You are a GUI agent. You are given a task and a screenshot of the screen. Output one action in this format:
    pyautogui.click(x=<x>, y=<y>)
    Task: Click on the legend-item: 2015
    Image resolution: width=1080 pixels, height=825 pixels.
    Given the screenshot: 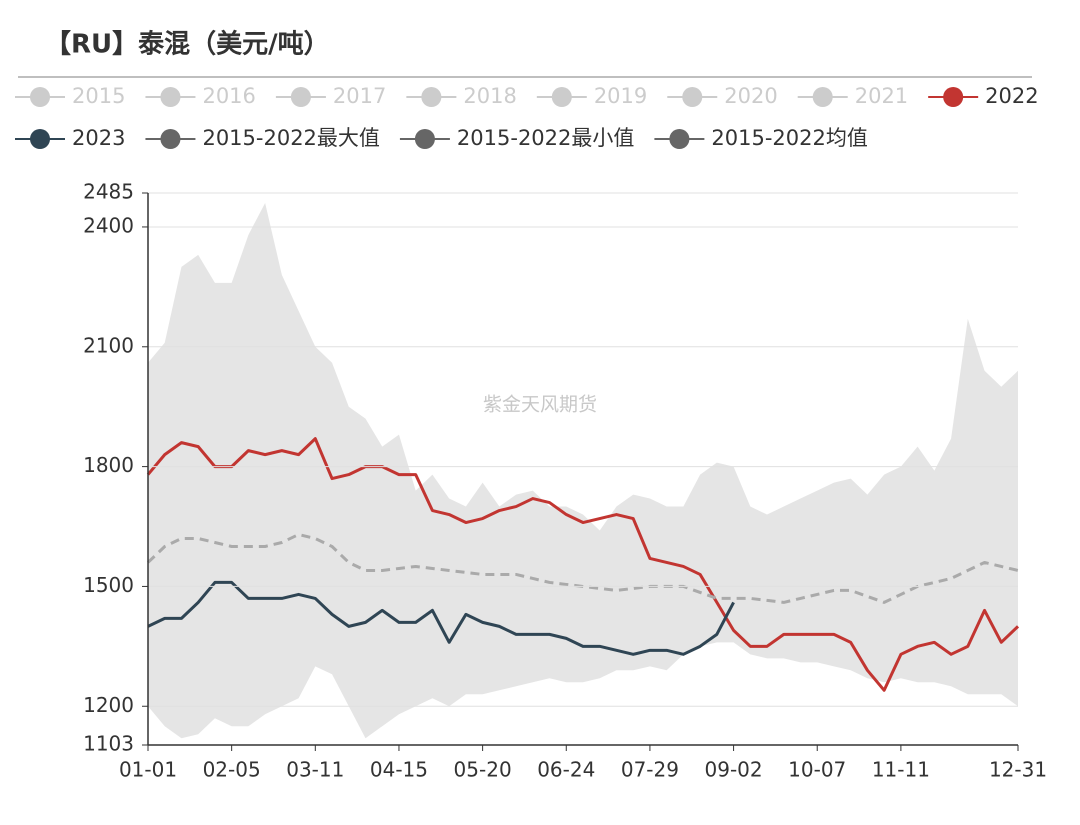 What is the action you would take?
    pyautogui.click(x=70, y=96)
    